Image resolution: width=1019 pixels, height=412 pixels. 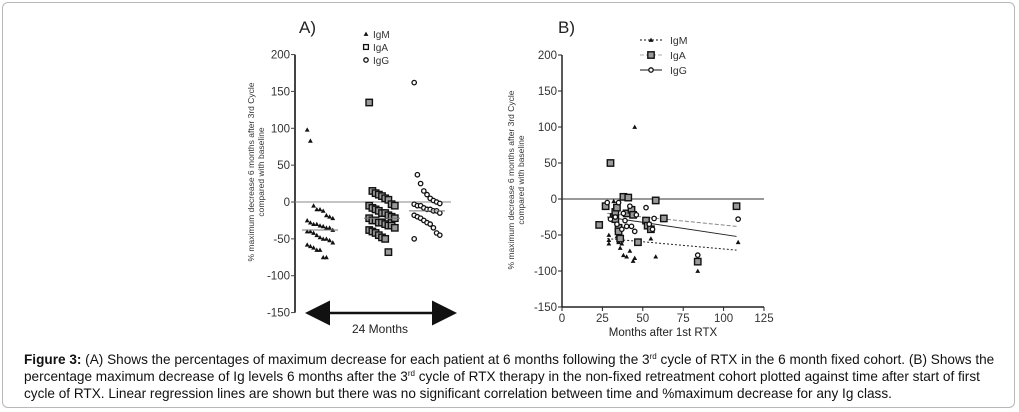 What do you see at coordinates (672, 244) in the screenshot?
I see `regression-line-igm` at bounding box center [672, 244].